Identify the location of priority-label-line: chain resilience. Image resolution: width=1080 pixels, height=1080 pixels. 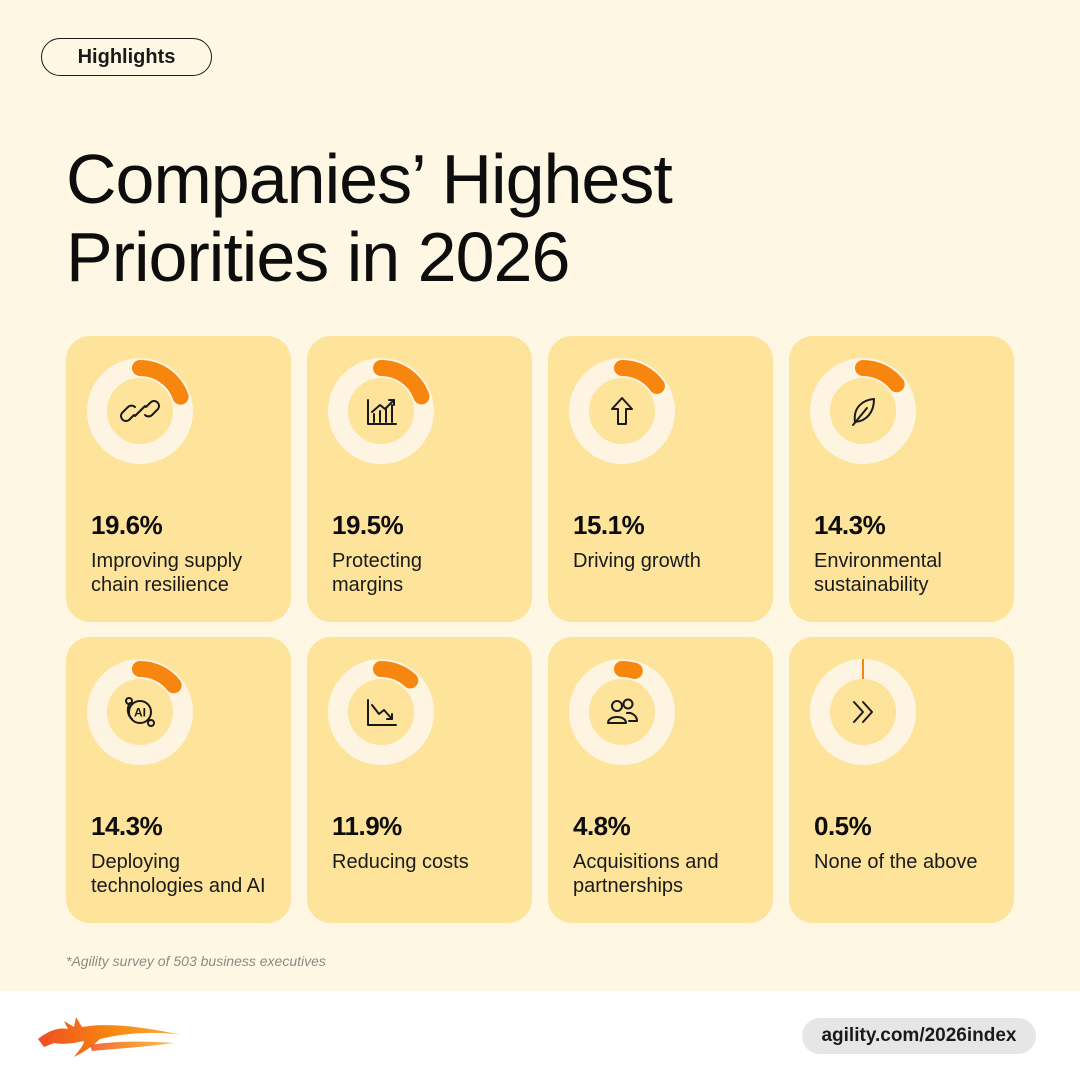
(160, 585).